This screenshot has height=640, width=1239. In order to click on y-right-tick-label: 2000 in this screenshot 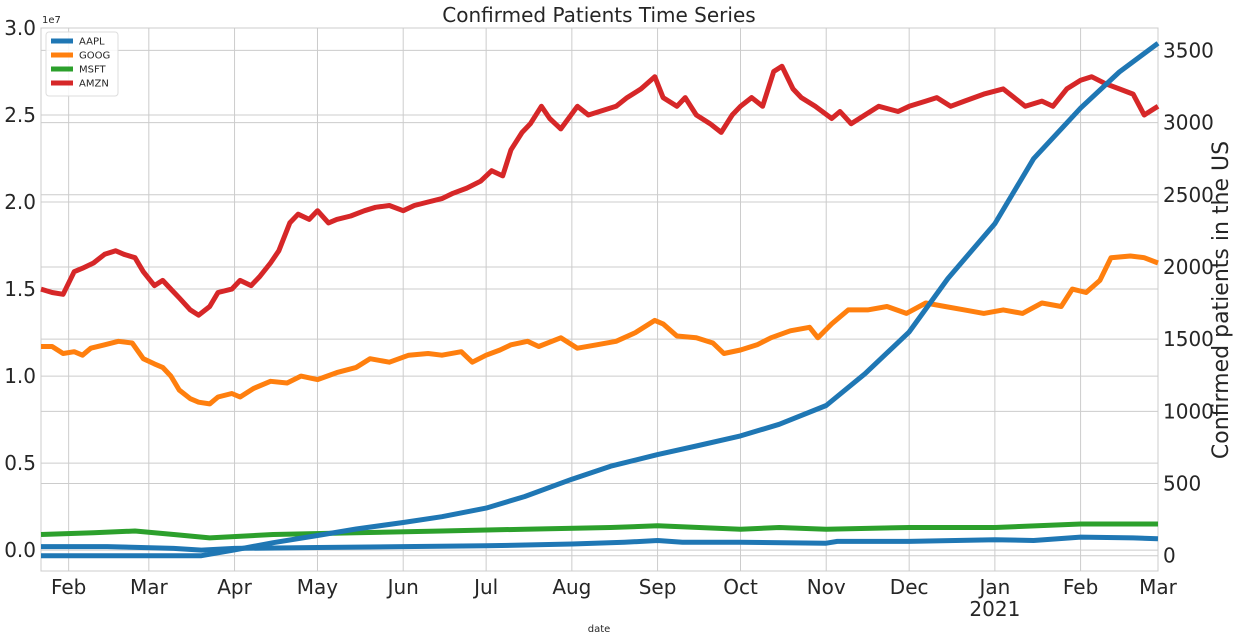, I will do `click(1188, 267)`.